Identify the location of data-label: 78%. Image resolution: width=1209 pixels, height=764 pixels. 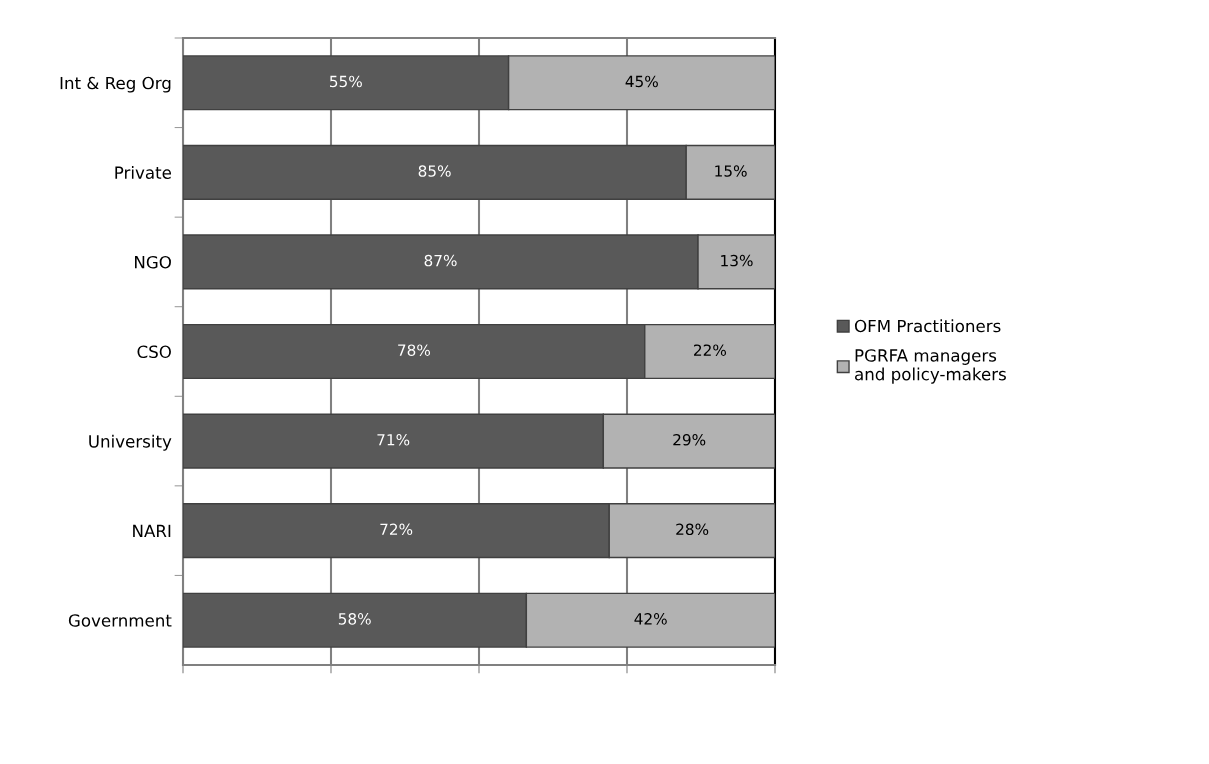
(414, 350).